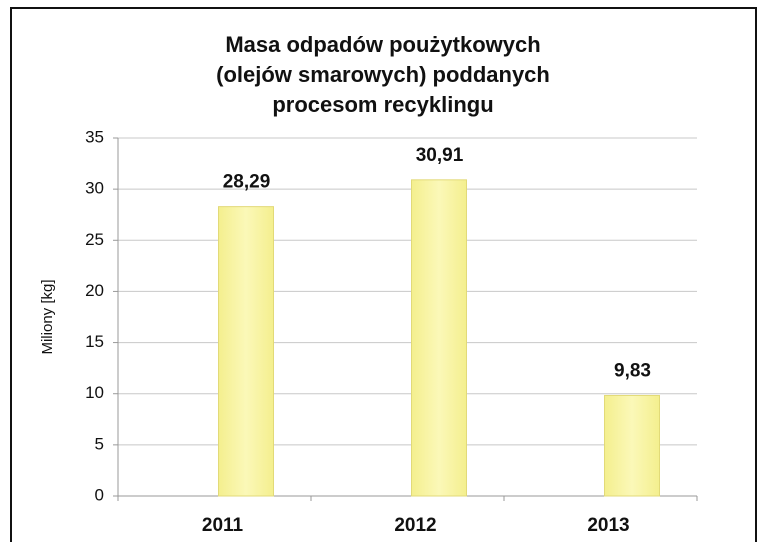 The height and width of the screenshot is (542, 767). What do you see at coordinates (99, 494) in the screenshot?
I see `y-tick-label: 0` at bounding box center [99, 494].